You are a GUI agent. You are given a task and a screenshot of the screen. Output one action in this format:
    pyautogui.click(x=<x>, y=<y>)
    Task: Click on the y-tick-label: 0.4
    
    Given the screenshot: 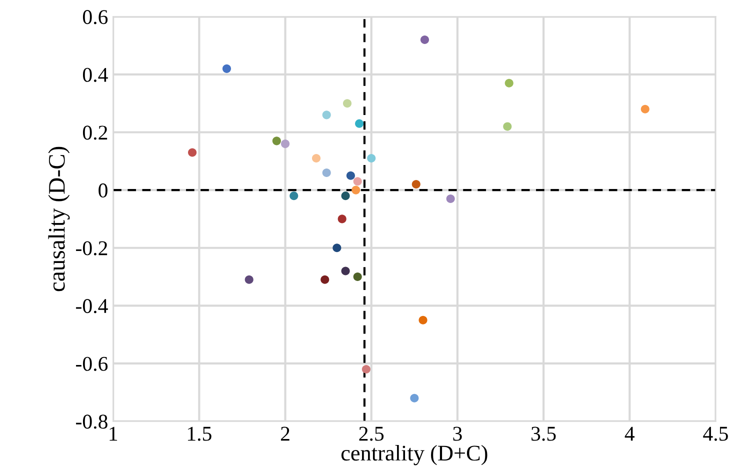 What is the action you would take?
    pyautogui.click(x=95, y=75)
    